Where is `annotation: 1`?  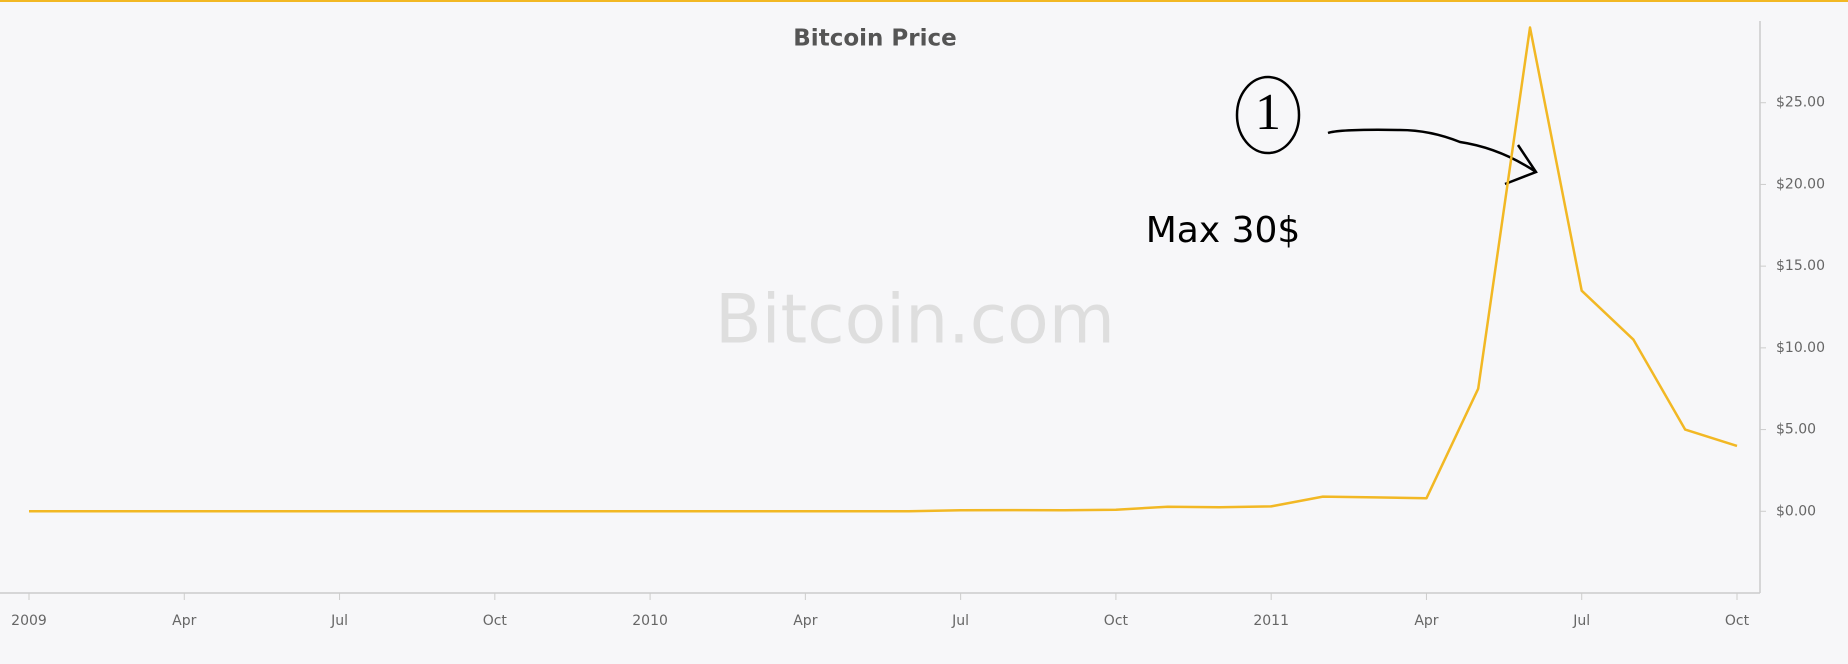 annotation: 1 is located at coordinates (1268, 112).